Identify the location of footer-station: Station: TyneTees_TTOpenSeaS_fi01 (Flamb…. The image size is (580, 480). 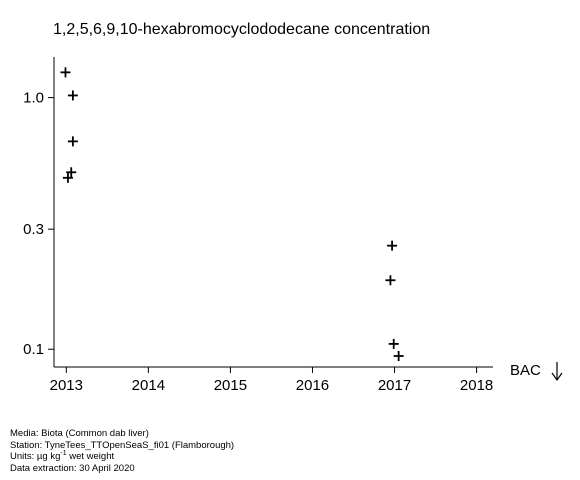
(122, 445).